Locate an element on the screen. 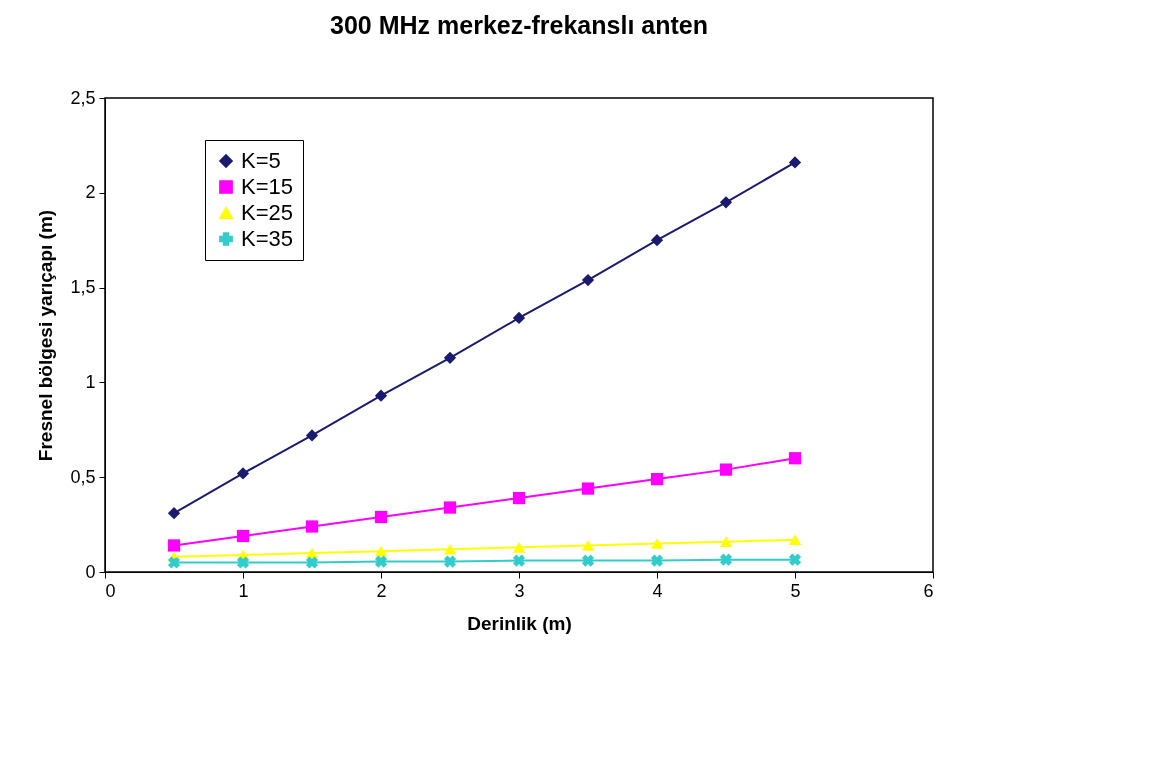  x-tick-label: 3 is located at coordinates (519, 590).